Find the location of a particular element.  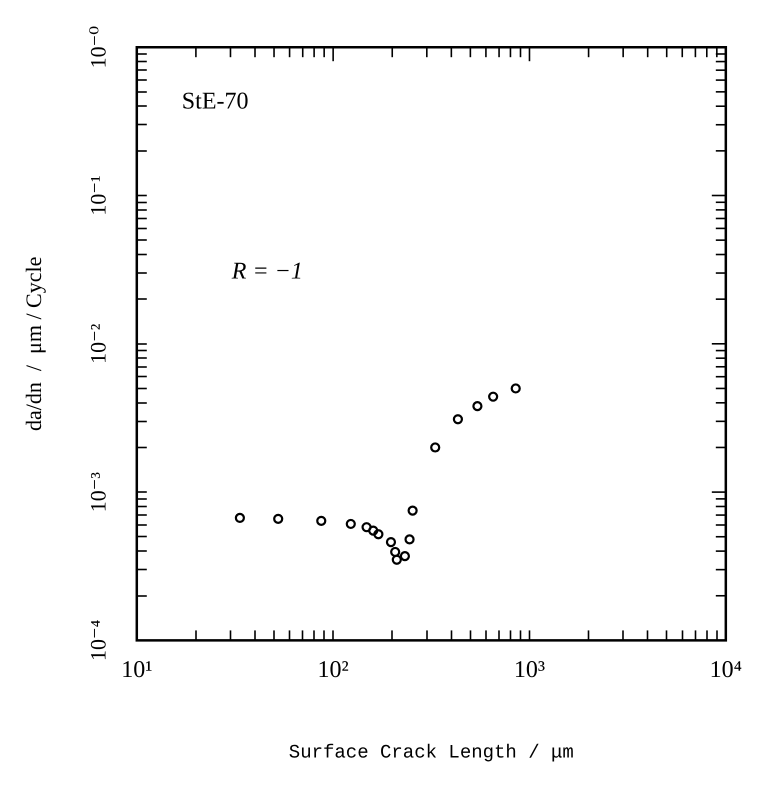

y-tick-label: 10⁻² is located at coordinates (97, 343).